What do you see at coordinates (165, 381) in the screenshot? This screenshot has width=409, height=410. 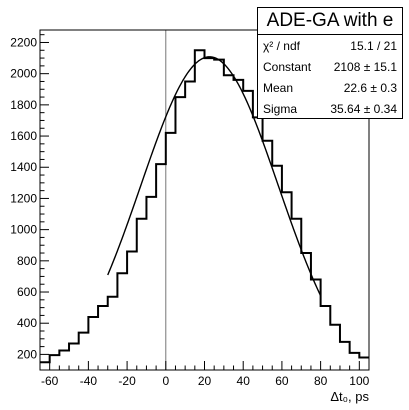 I see `x-tick-label: 0` at bounding box center [165, 381].